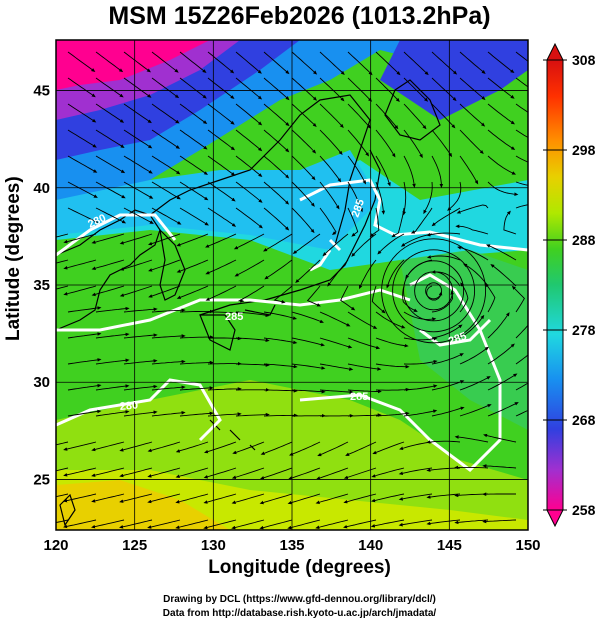  I want to click on colorbar-tick-label: 278, so click(584, 330).